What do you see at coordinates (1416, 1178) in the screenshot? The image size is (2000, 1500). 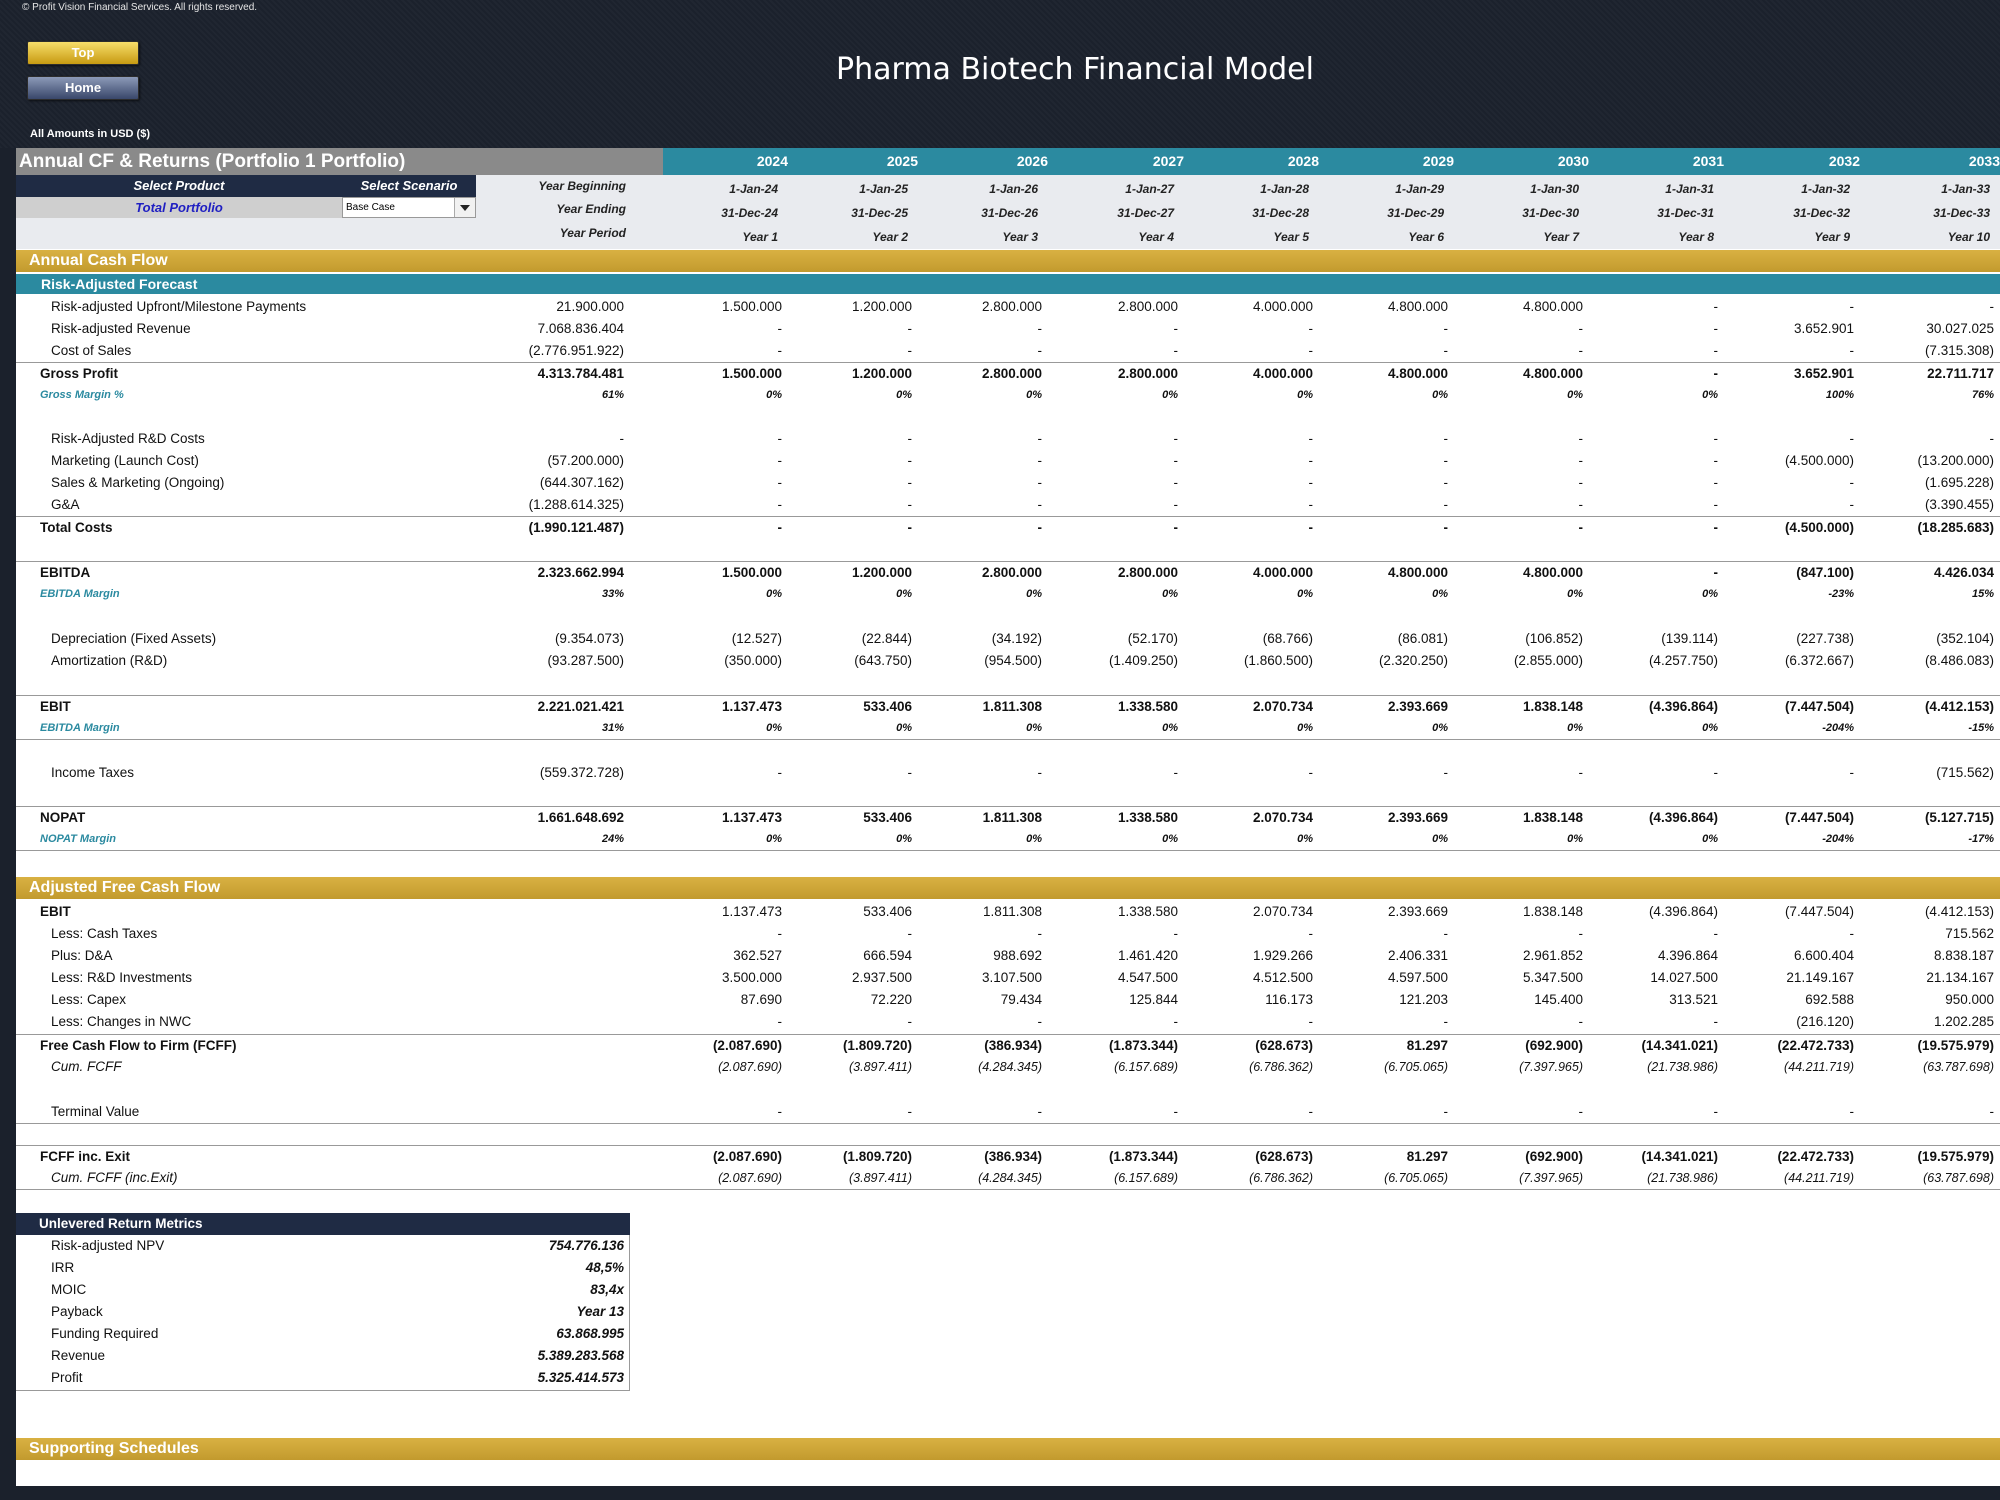 I see `cell-2029: (6.705.065)` at bounding box center [1416, 1178].